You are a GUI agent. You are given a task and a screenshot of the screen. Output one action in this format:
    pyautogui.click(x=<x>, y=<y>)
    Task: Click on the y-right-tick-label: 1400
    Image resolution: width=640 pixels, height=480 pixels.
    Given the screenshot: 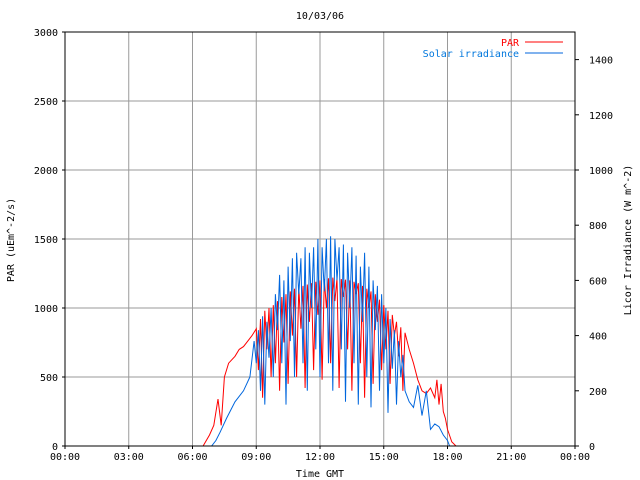 What is the action you would take?
    pyautogui.click(x=601, y=61)
    